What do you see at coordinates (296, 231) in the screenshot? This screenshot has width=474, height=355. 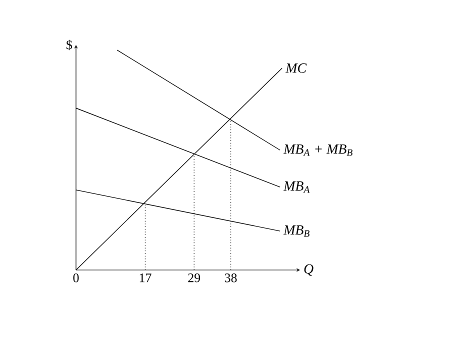 I see `series-label: MB$_{B}$` at bounding box center [296, 231].